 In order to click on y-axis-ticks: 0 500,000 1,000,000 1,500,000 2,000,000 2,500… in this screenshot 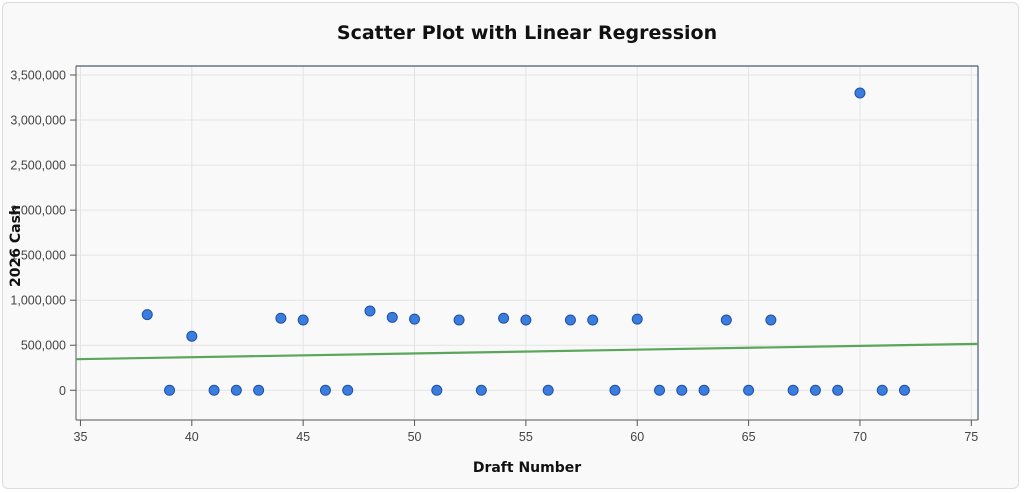, I will do `click(43, 233)`.